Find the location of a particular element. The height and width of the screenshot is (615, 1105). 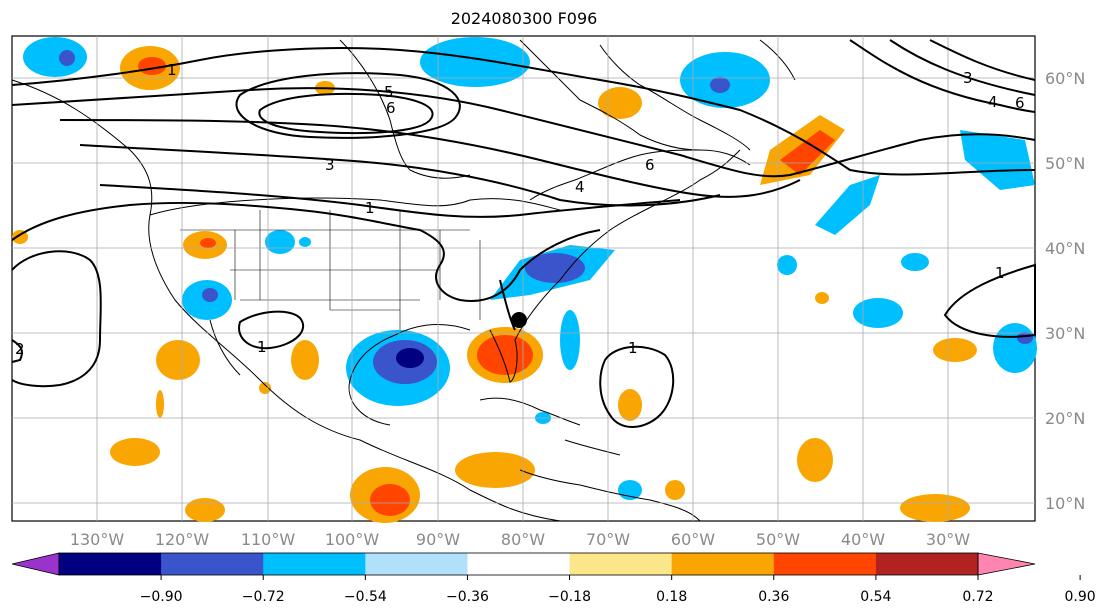

latitude-label: 20°N is located at coordinates (1065, 418).